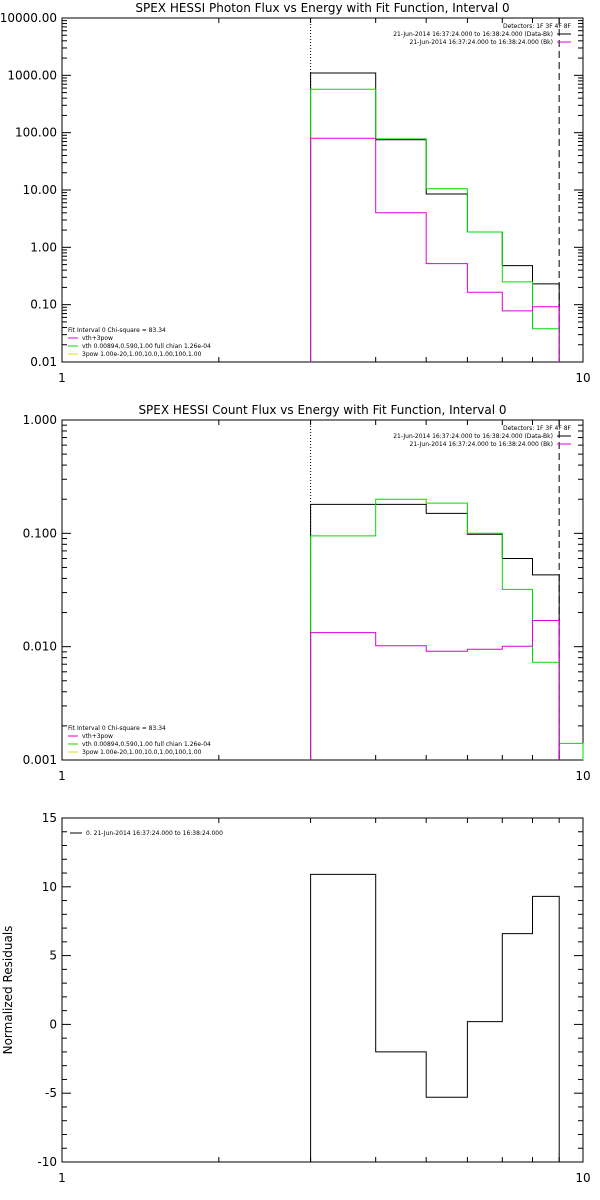 The height and width of the screenshot is (1200, 600). What do you see at coordinates (53, 956) in the screenshot?
I see `y-tick-label: 5` at bounding box center [53, 956].